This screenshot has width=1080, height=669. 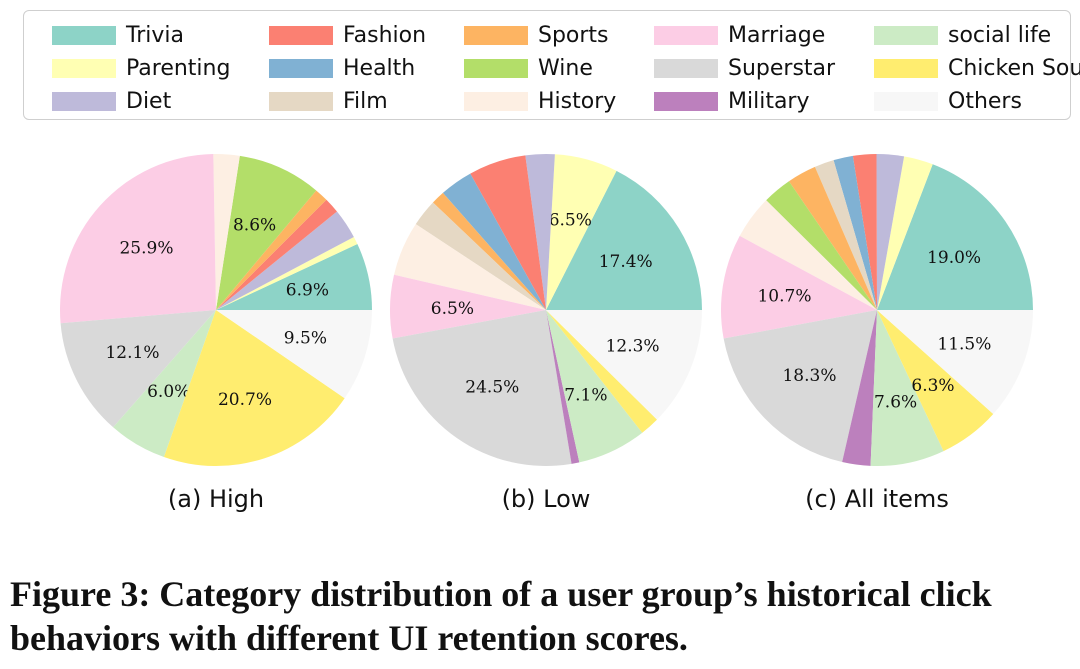 I want to click on slice-label: 12.3%, so click(x=633, y=347).